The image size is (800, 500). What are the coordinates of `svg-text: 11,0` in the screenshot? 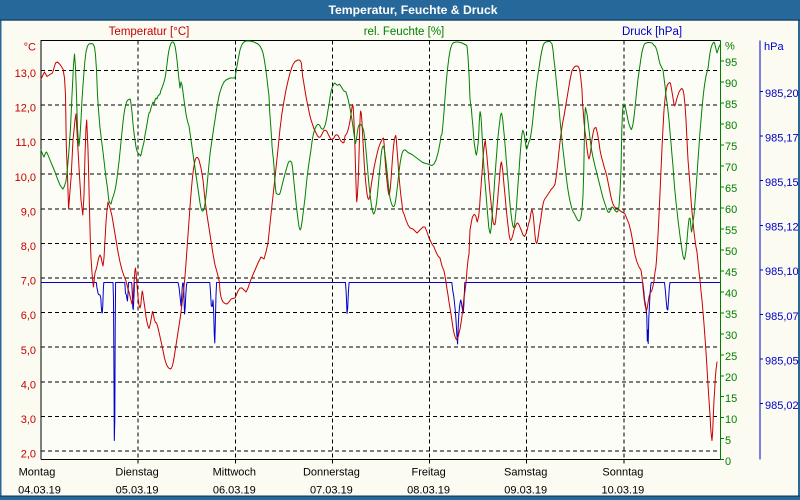 It's located at (25, 143).